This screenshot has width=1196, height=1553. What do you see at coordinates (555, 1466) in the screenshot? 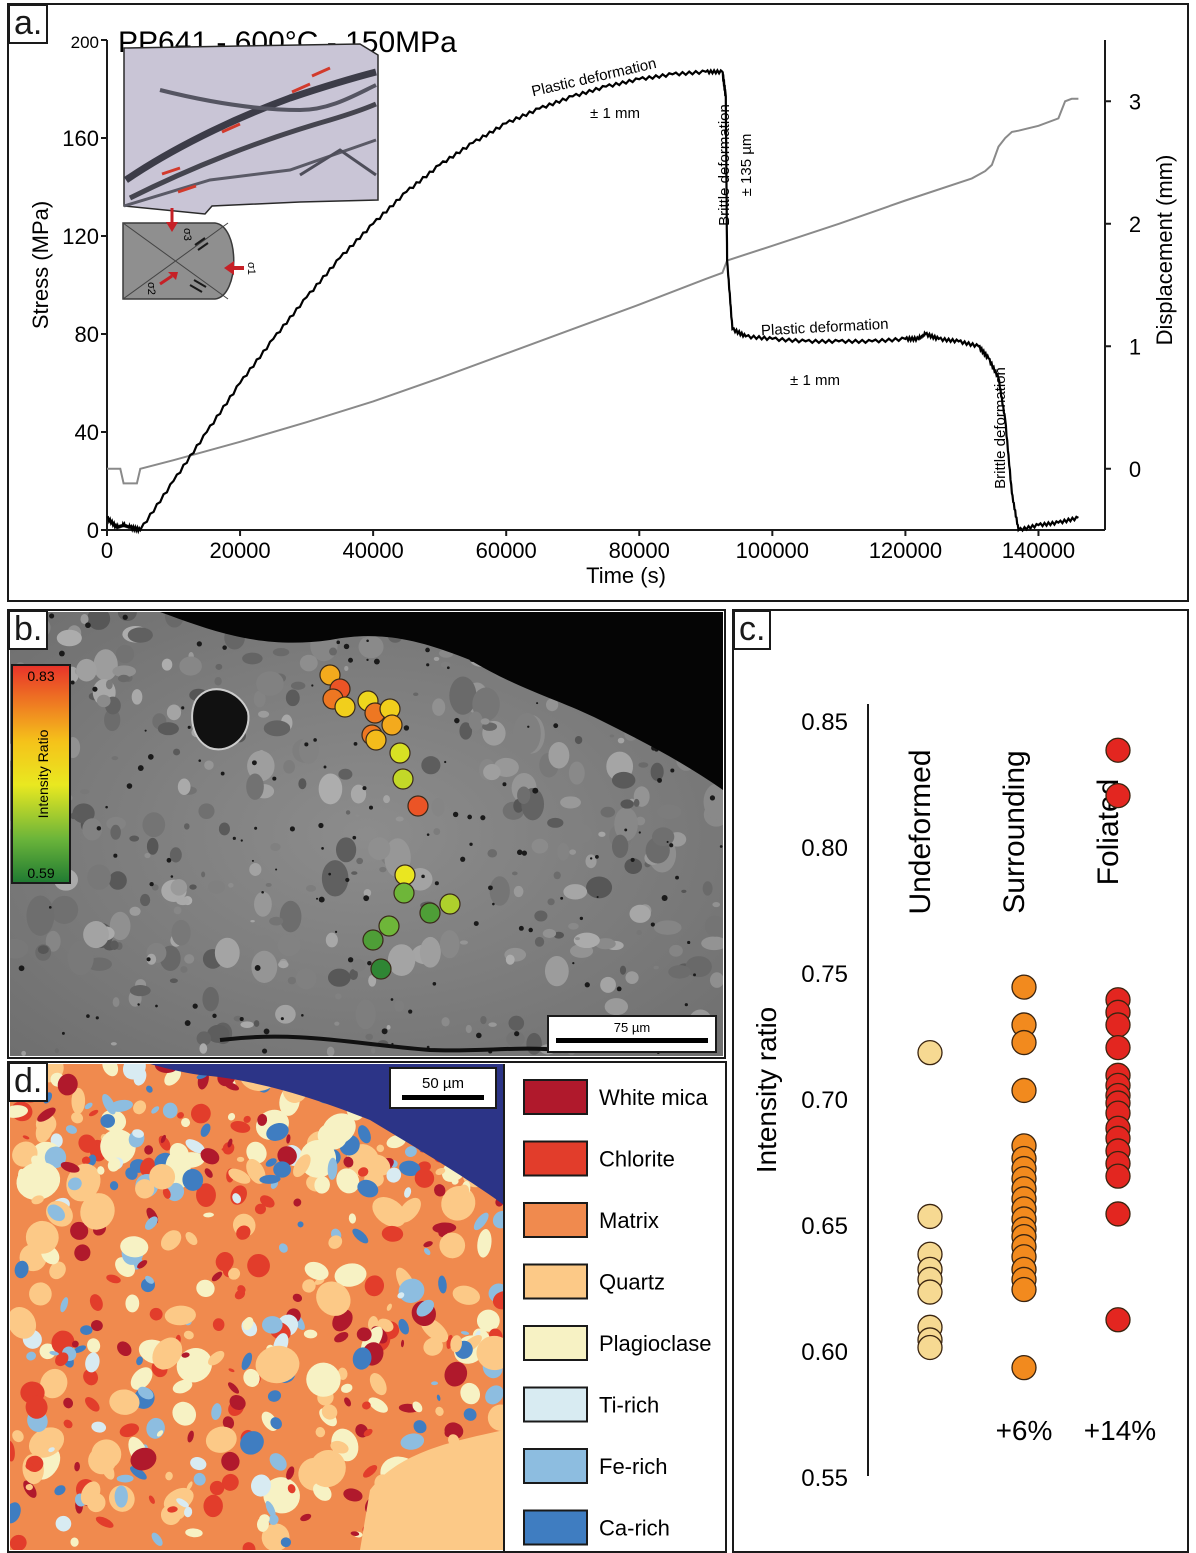
I see `legend-swatch` at bounding box center [555, 1466].